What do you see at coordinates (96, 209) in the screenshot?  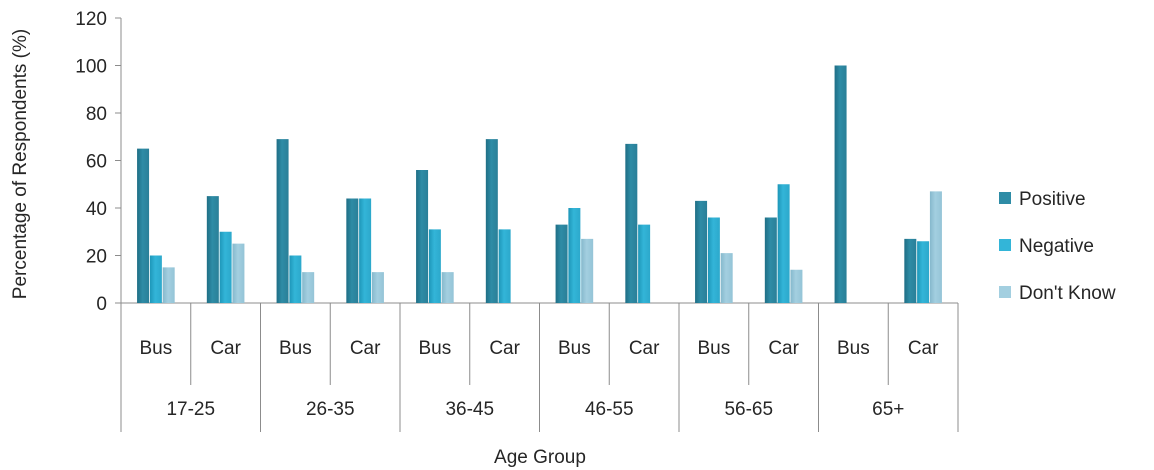 I see `y-tick-label: 40` at bounding box center [96, 209].